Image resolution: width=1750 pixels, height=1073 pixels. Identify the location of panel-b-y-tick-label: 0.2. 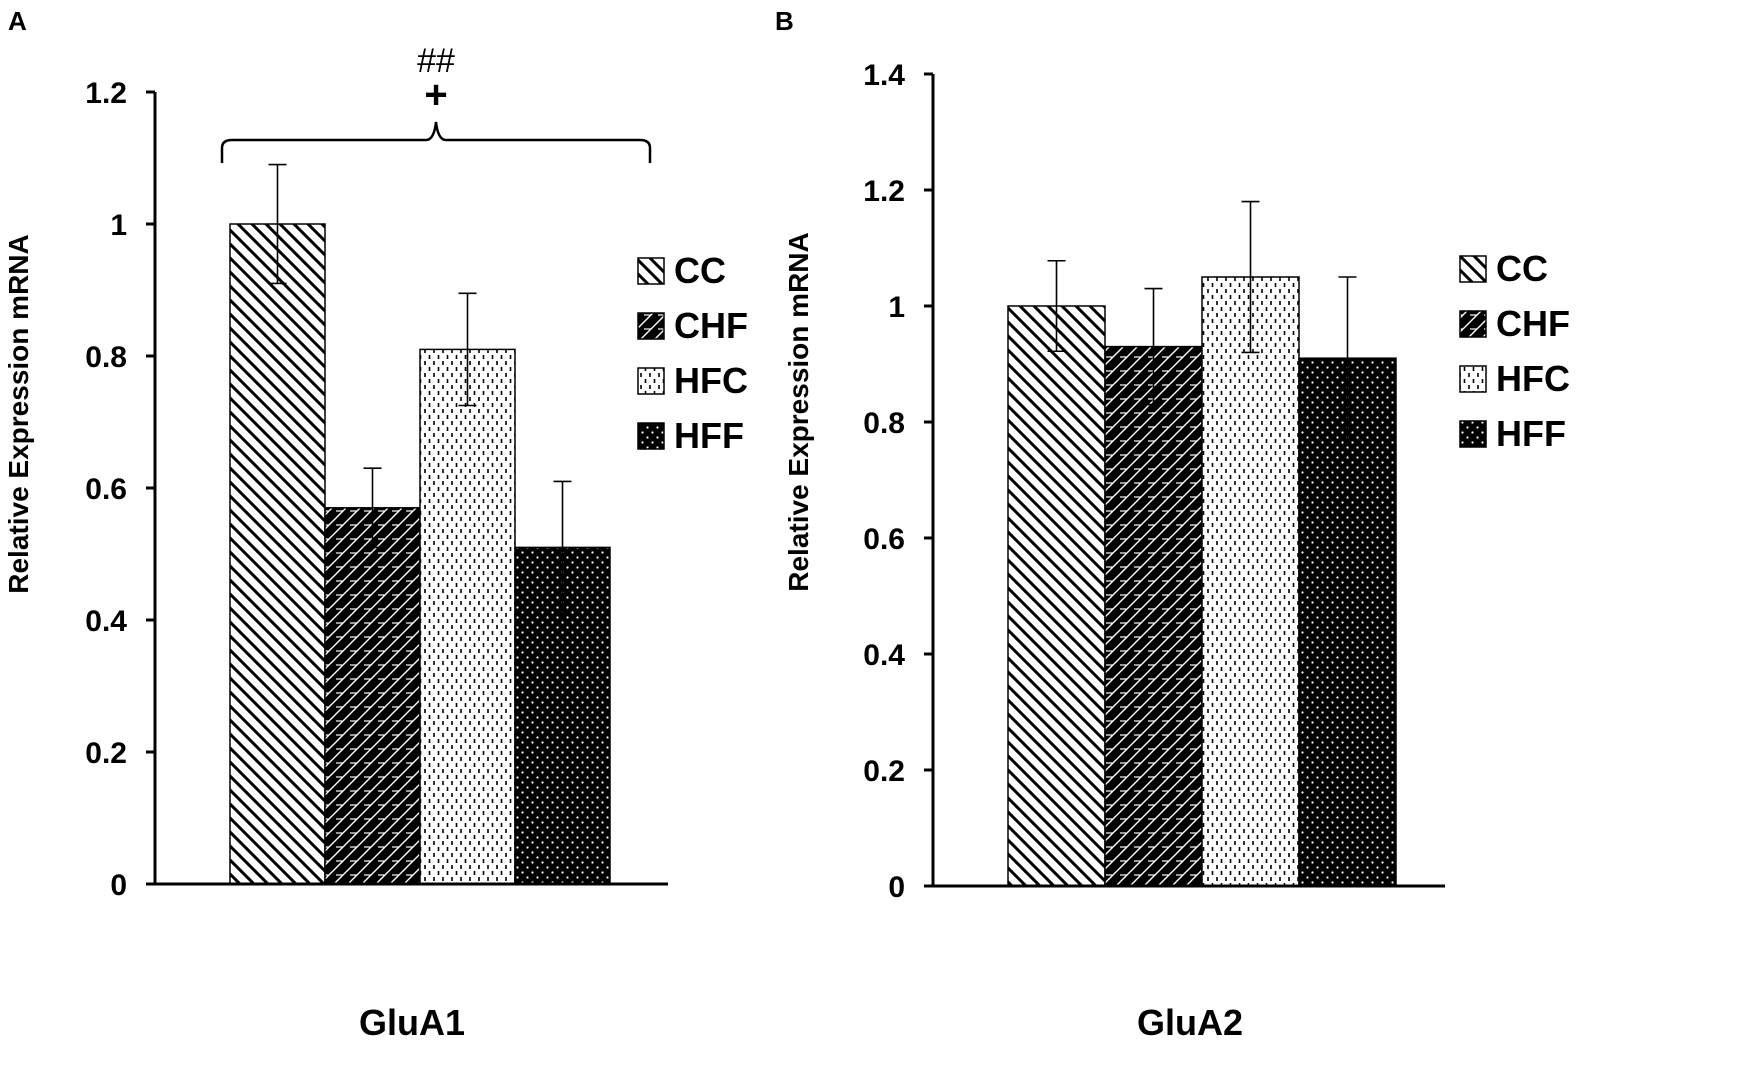
(884, 771).